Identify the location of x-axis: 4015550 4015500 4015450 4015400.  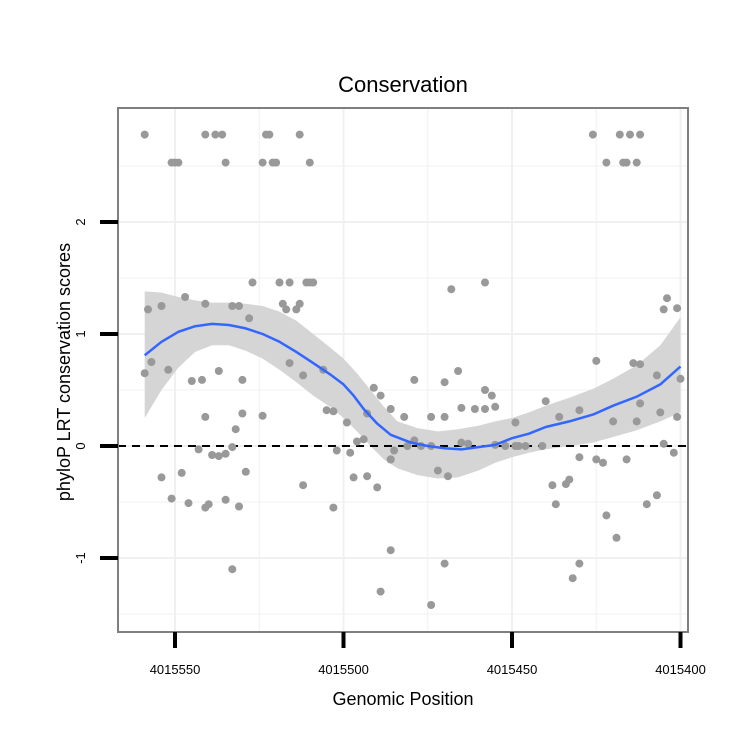
(428, 654).